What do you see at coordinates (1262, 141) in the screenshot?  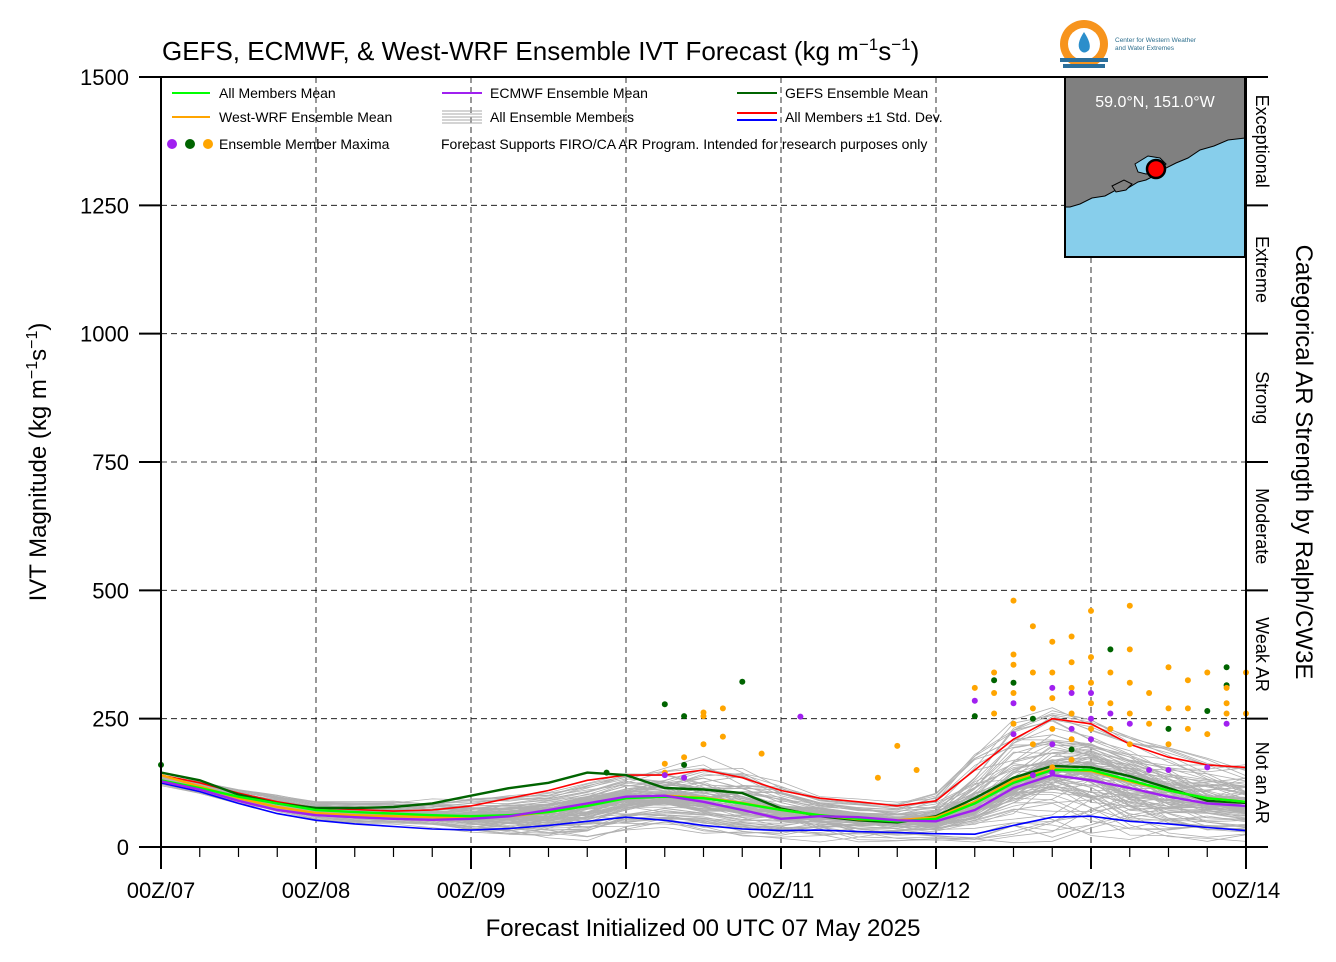 I see `category-label: Exceptional` at bounding box center [1262, 141].